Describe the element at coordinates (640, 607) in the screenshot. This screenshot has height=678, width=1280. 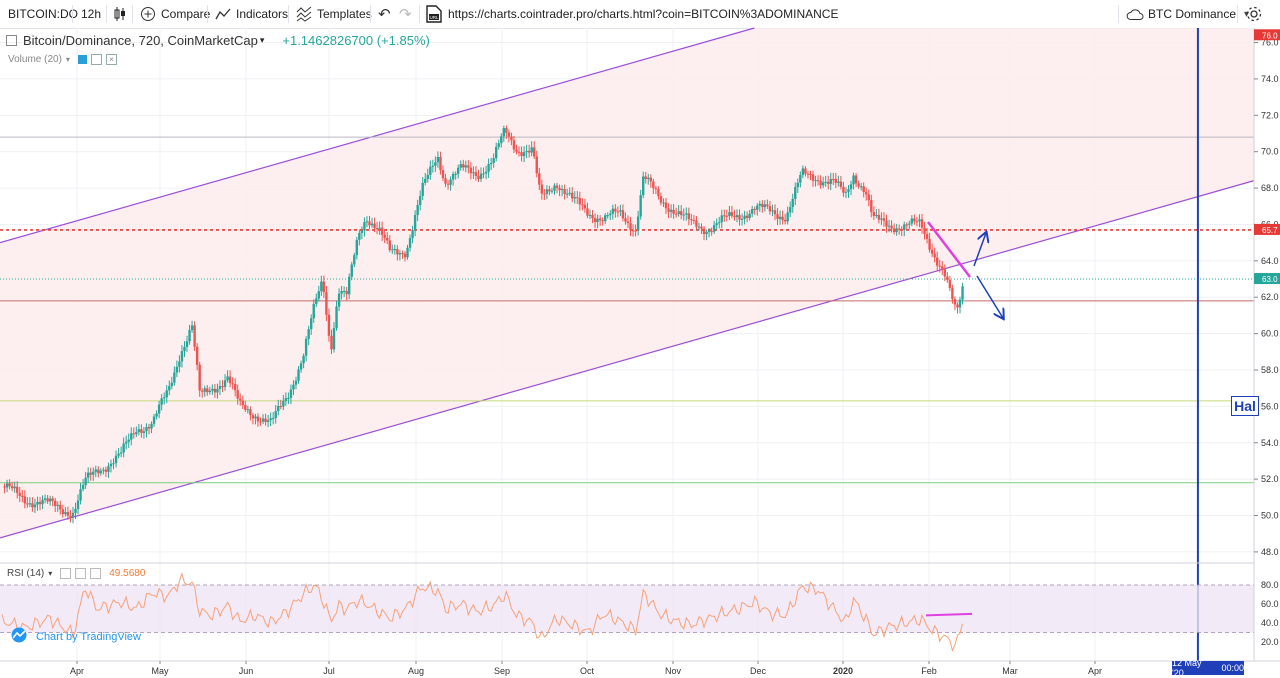
I see `rsi-pane` at that location.